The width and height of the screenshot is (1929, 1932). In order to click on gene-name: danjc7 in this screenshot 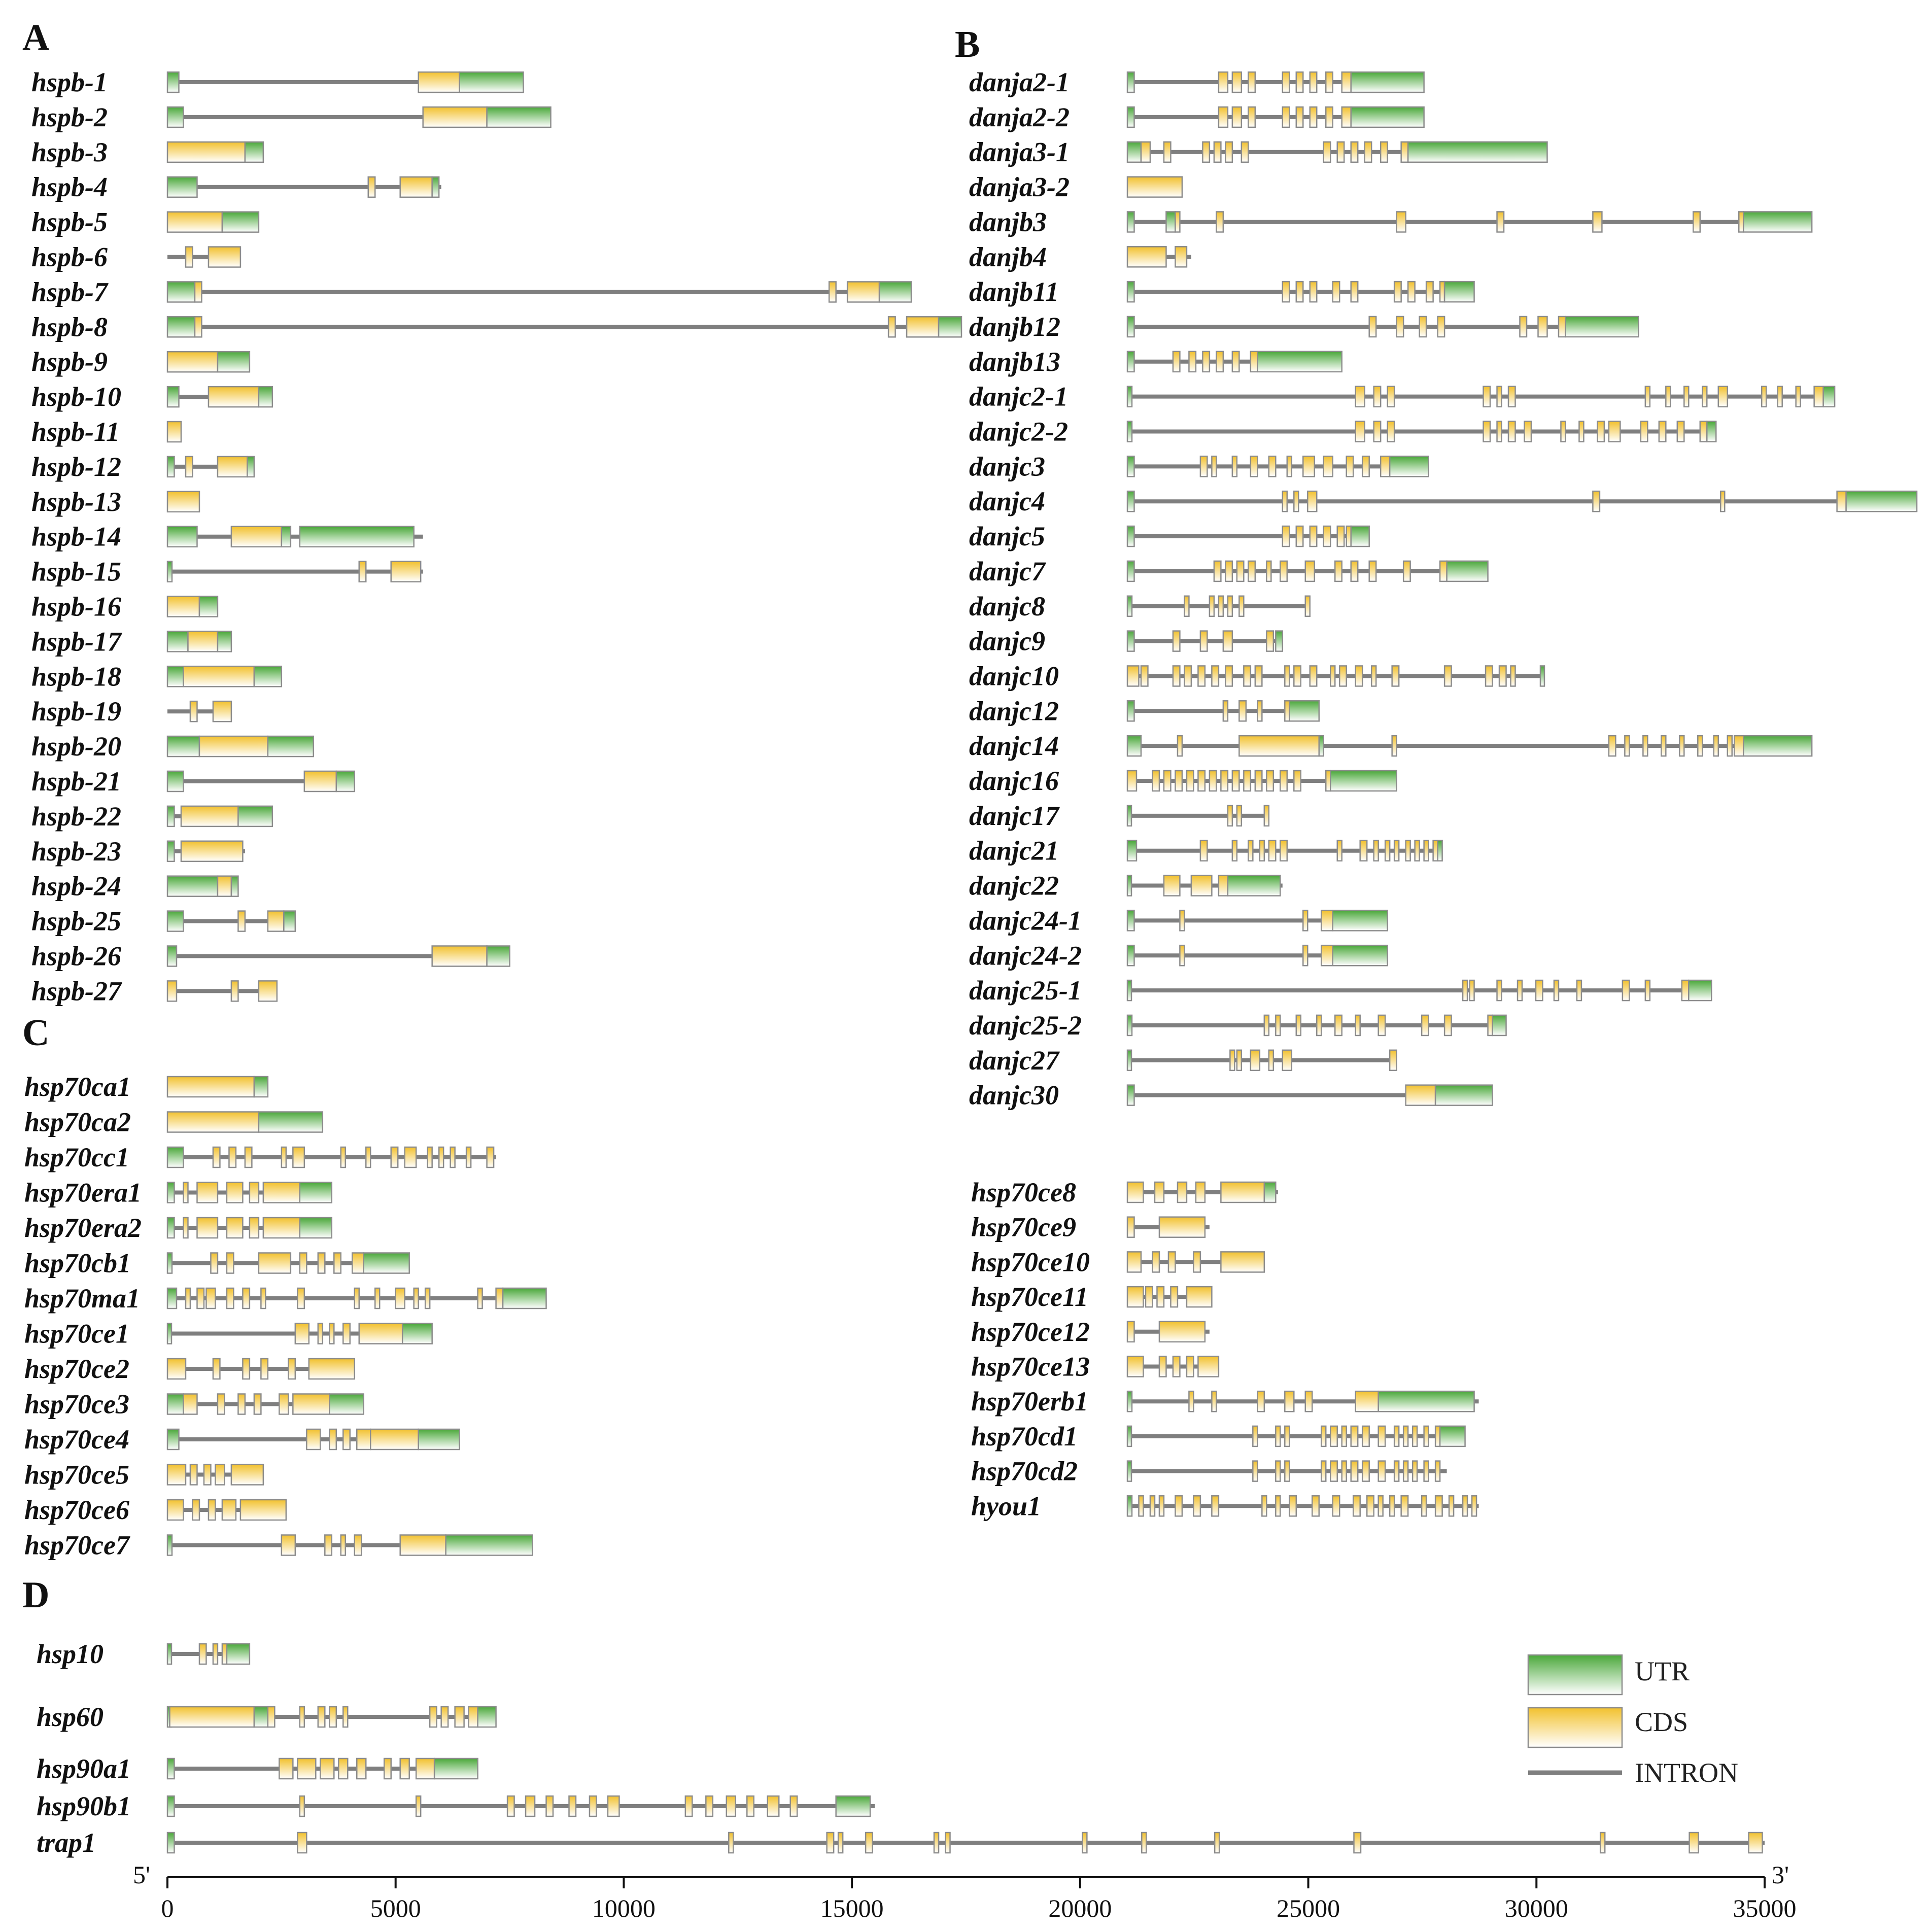, I will do `click(1007, 571)`.